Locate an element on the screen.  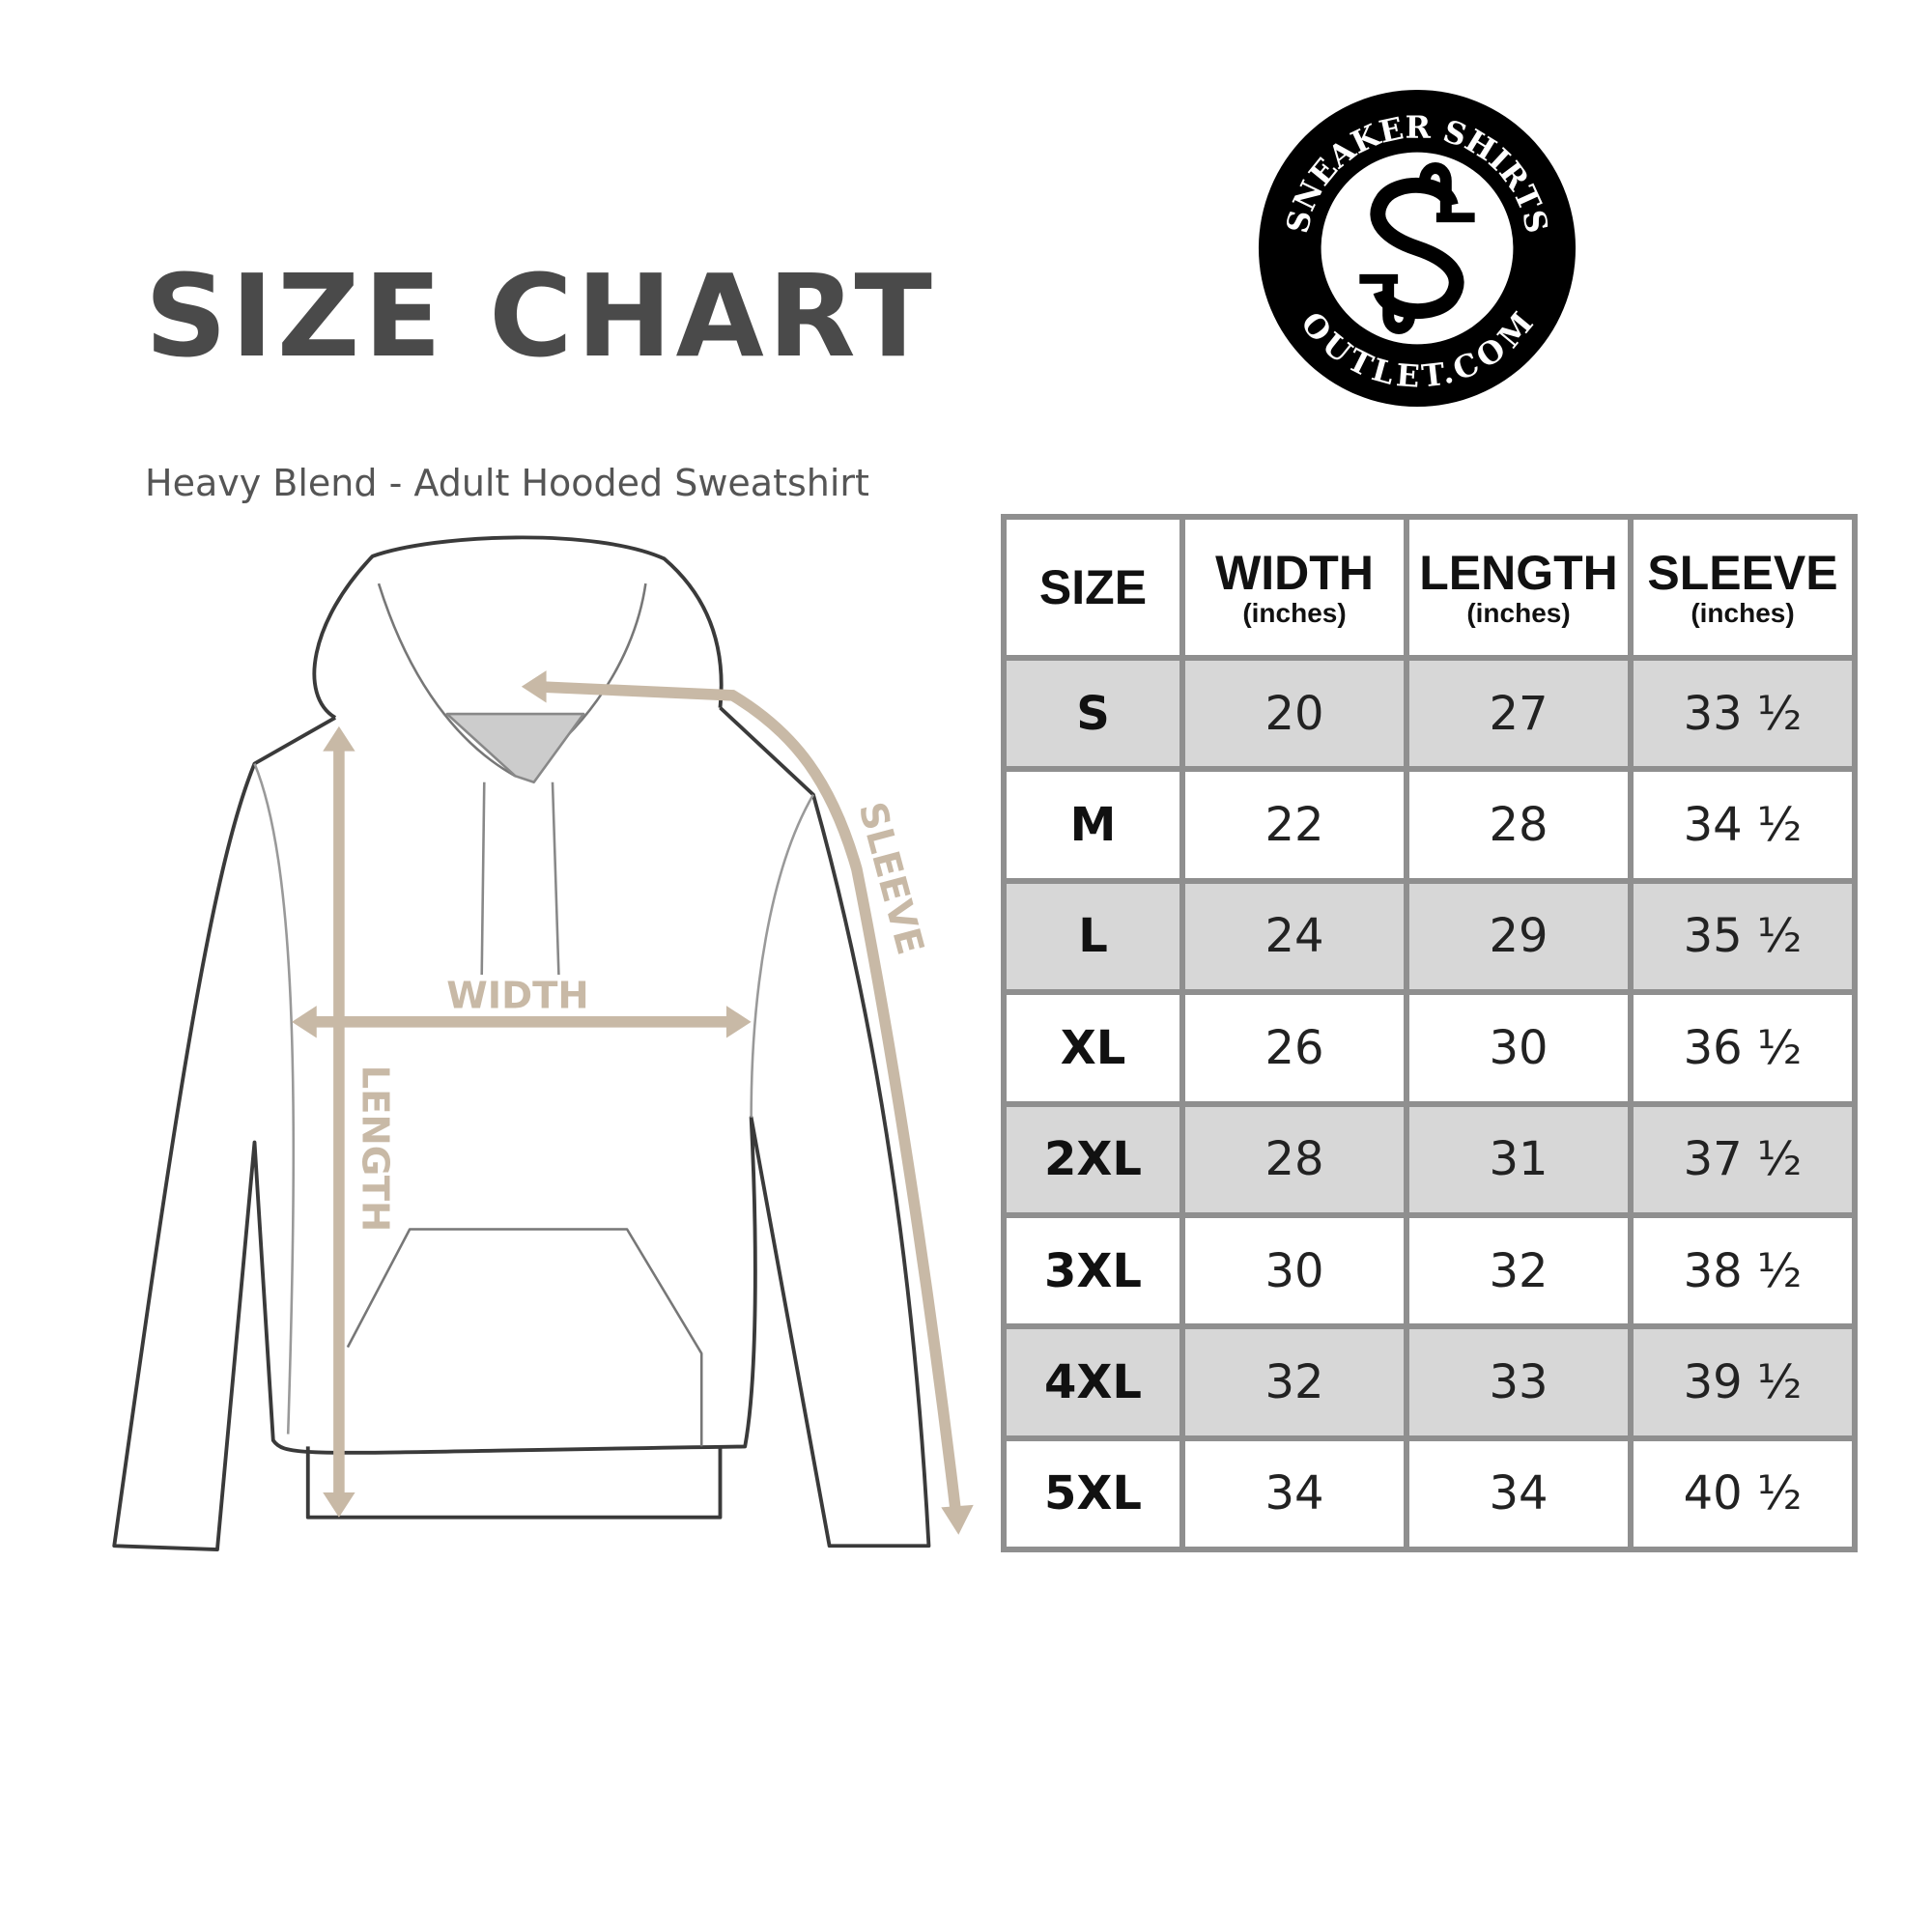
cell-length: 28 is located at coordinates (1519, 825).